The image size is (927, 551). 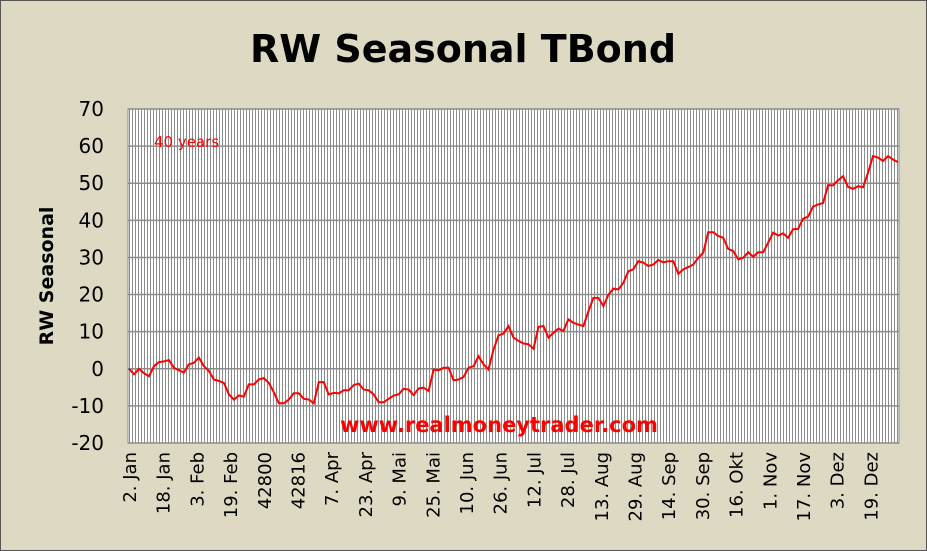 What do you see at coordinates (669, 486) in the screenshot?
I see `x-tick-label: 14. Sep` at bounding box center [669, 486].